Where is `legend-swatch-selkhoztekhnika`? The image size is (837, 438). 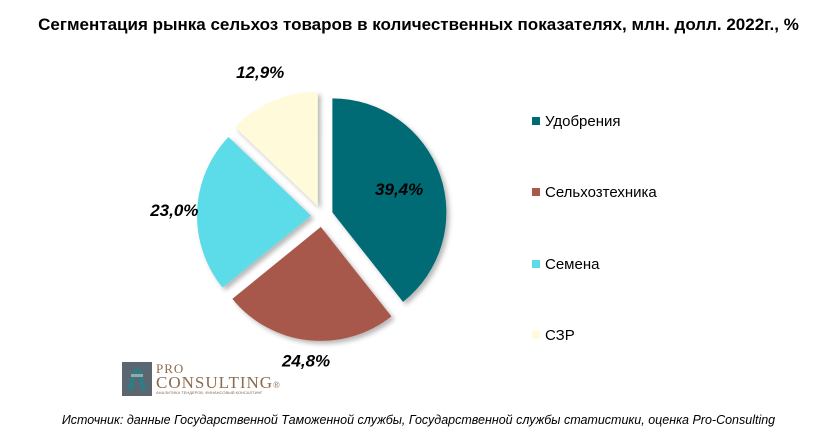 legend-swatch-selkhoztekhnika is located at coordinates (536, 192).